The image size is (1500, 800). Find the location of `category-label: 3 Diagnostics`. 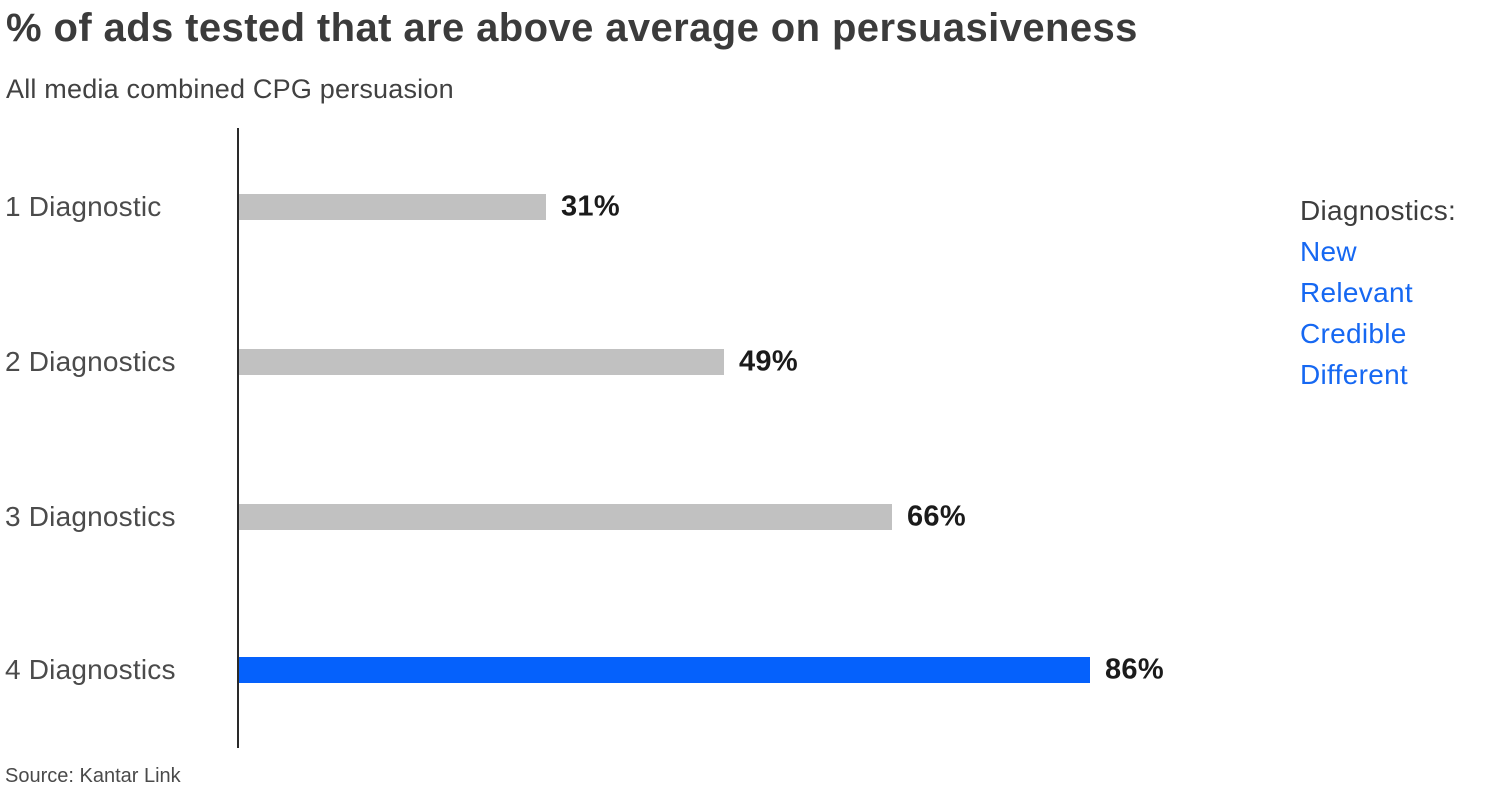

category-label: 3 Diagnostics is located at coordinates (90, 516).